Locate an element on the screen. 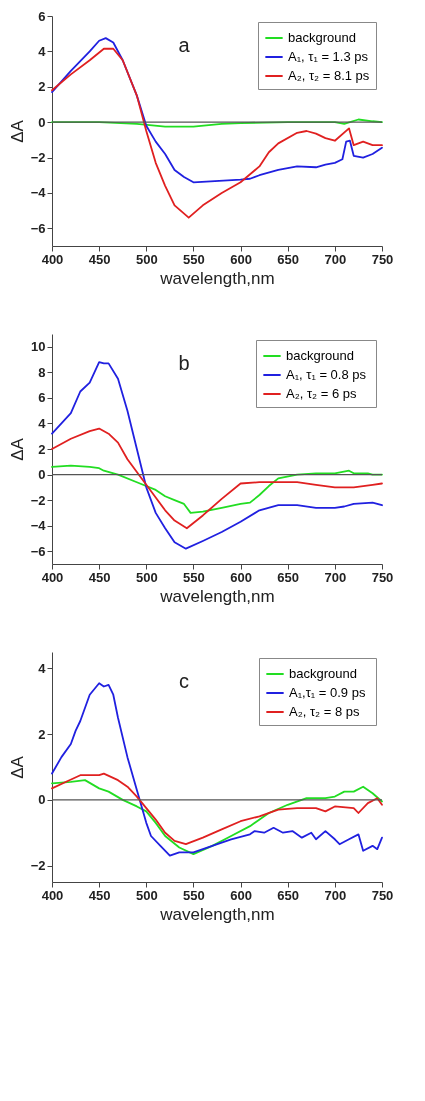 This screenshot has width=425, height=1101. annotation: a is located at coordinates (184, 44).